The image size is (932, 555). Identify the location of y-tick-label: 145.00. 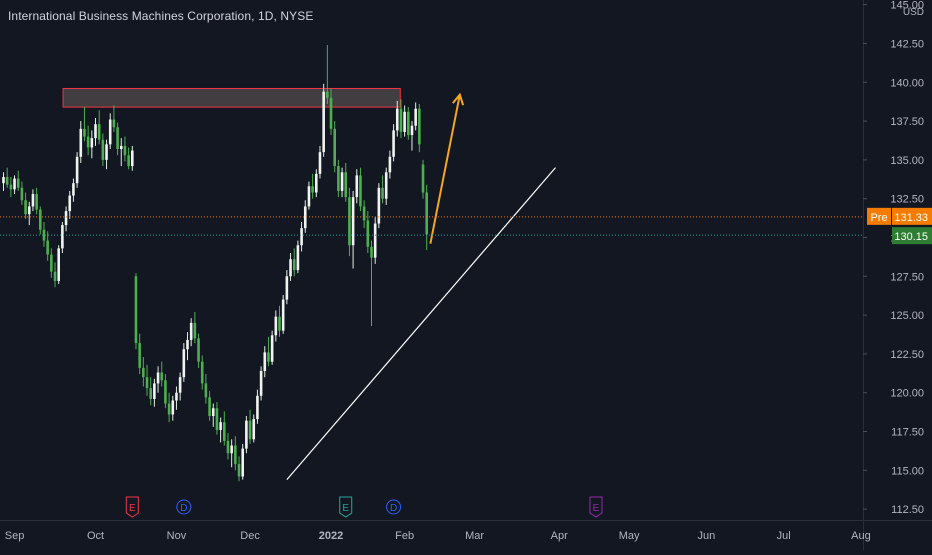
(907, 6).